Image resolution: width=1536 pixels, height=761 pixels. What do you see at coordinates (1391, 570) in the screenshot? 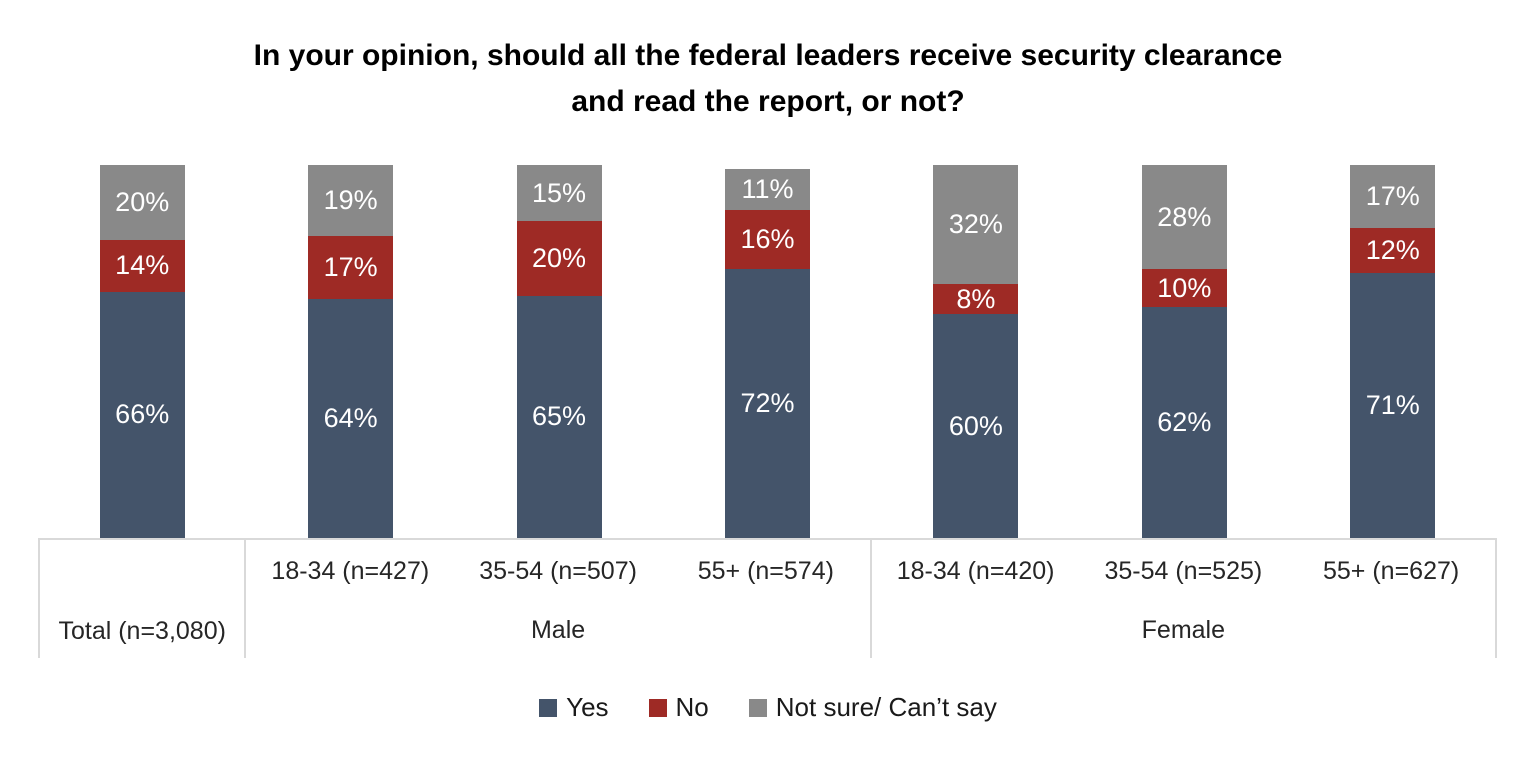
I see `axis-subcategory-label: 55+ (n=627)` at bounding box center [1391, 570].